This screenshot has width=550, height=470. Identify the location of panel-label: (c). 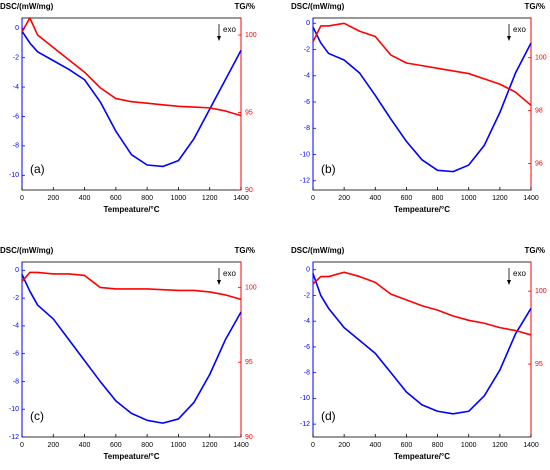
(37, 416).